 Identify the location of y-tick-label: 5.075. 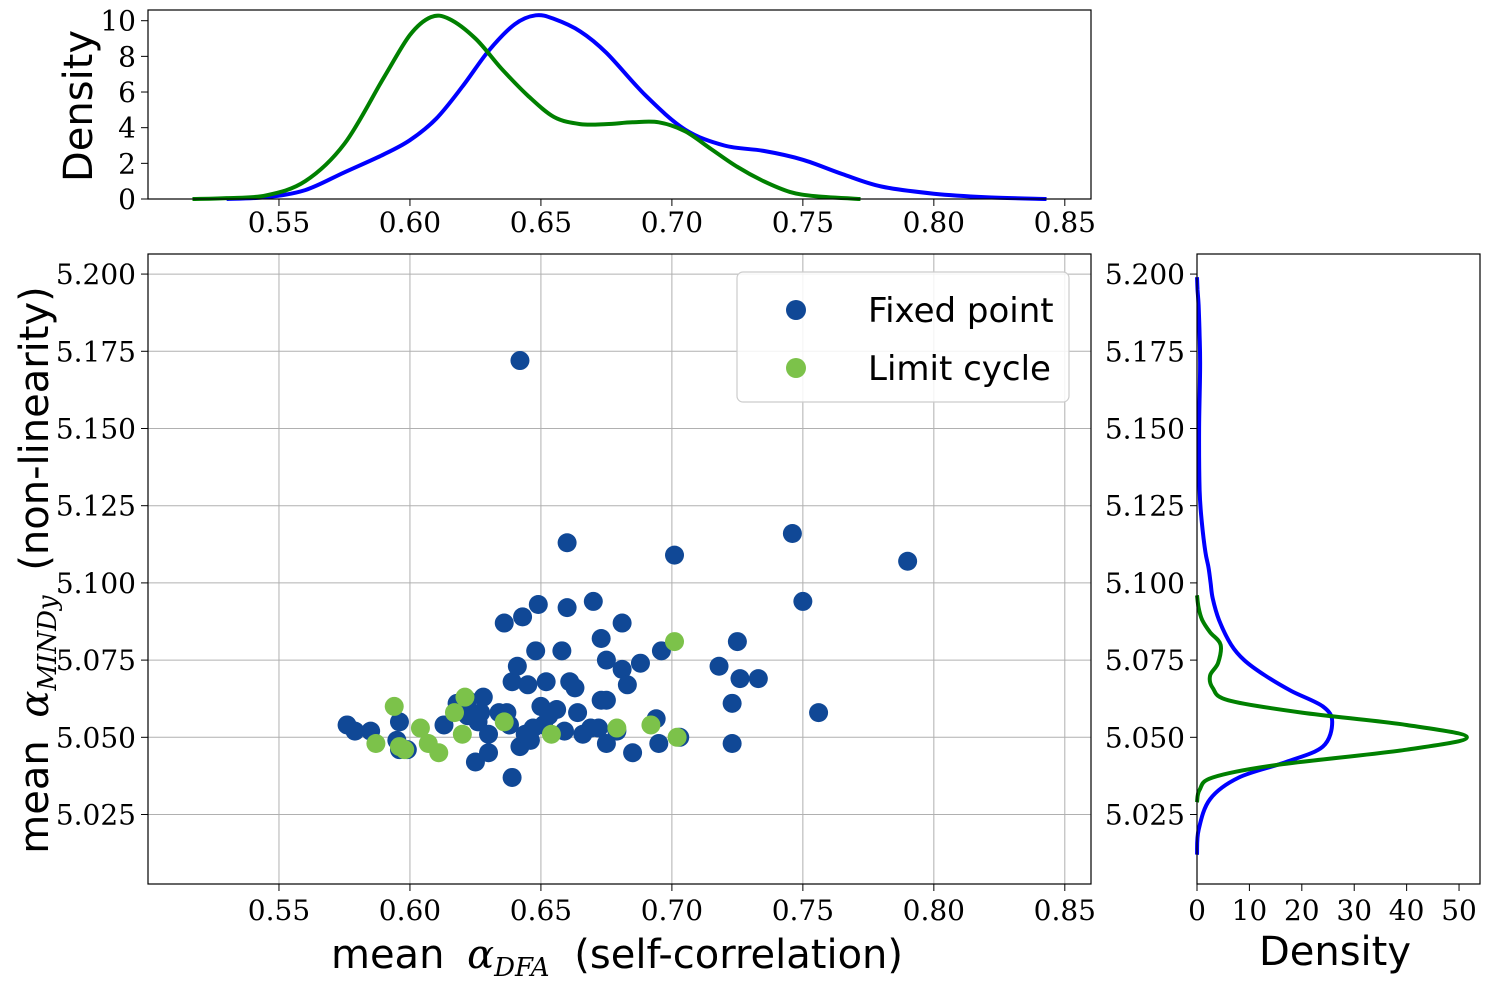
(96, 660).